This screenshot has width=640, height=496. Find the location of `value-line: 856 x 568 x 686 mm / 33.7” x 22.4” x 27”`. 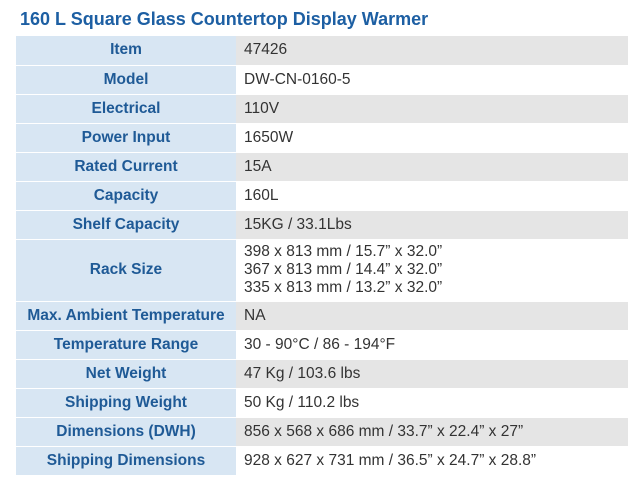

value-line: 856 x 568 x 686 mm / 33.7” x 22.4” x 27” is located at coordinates (384, 431).